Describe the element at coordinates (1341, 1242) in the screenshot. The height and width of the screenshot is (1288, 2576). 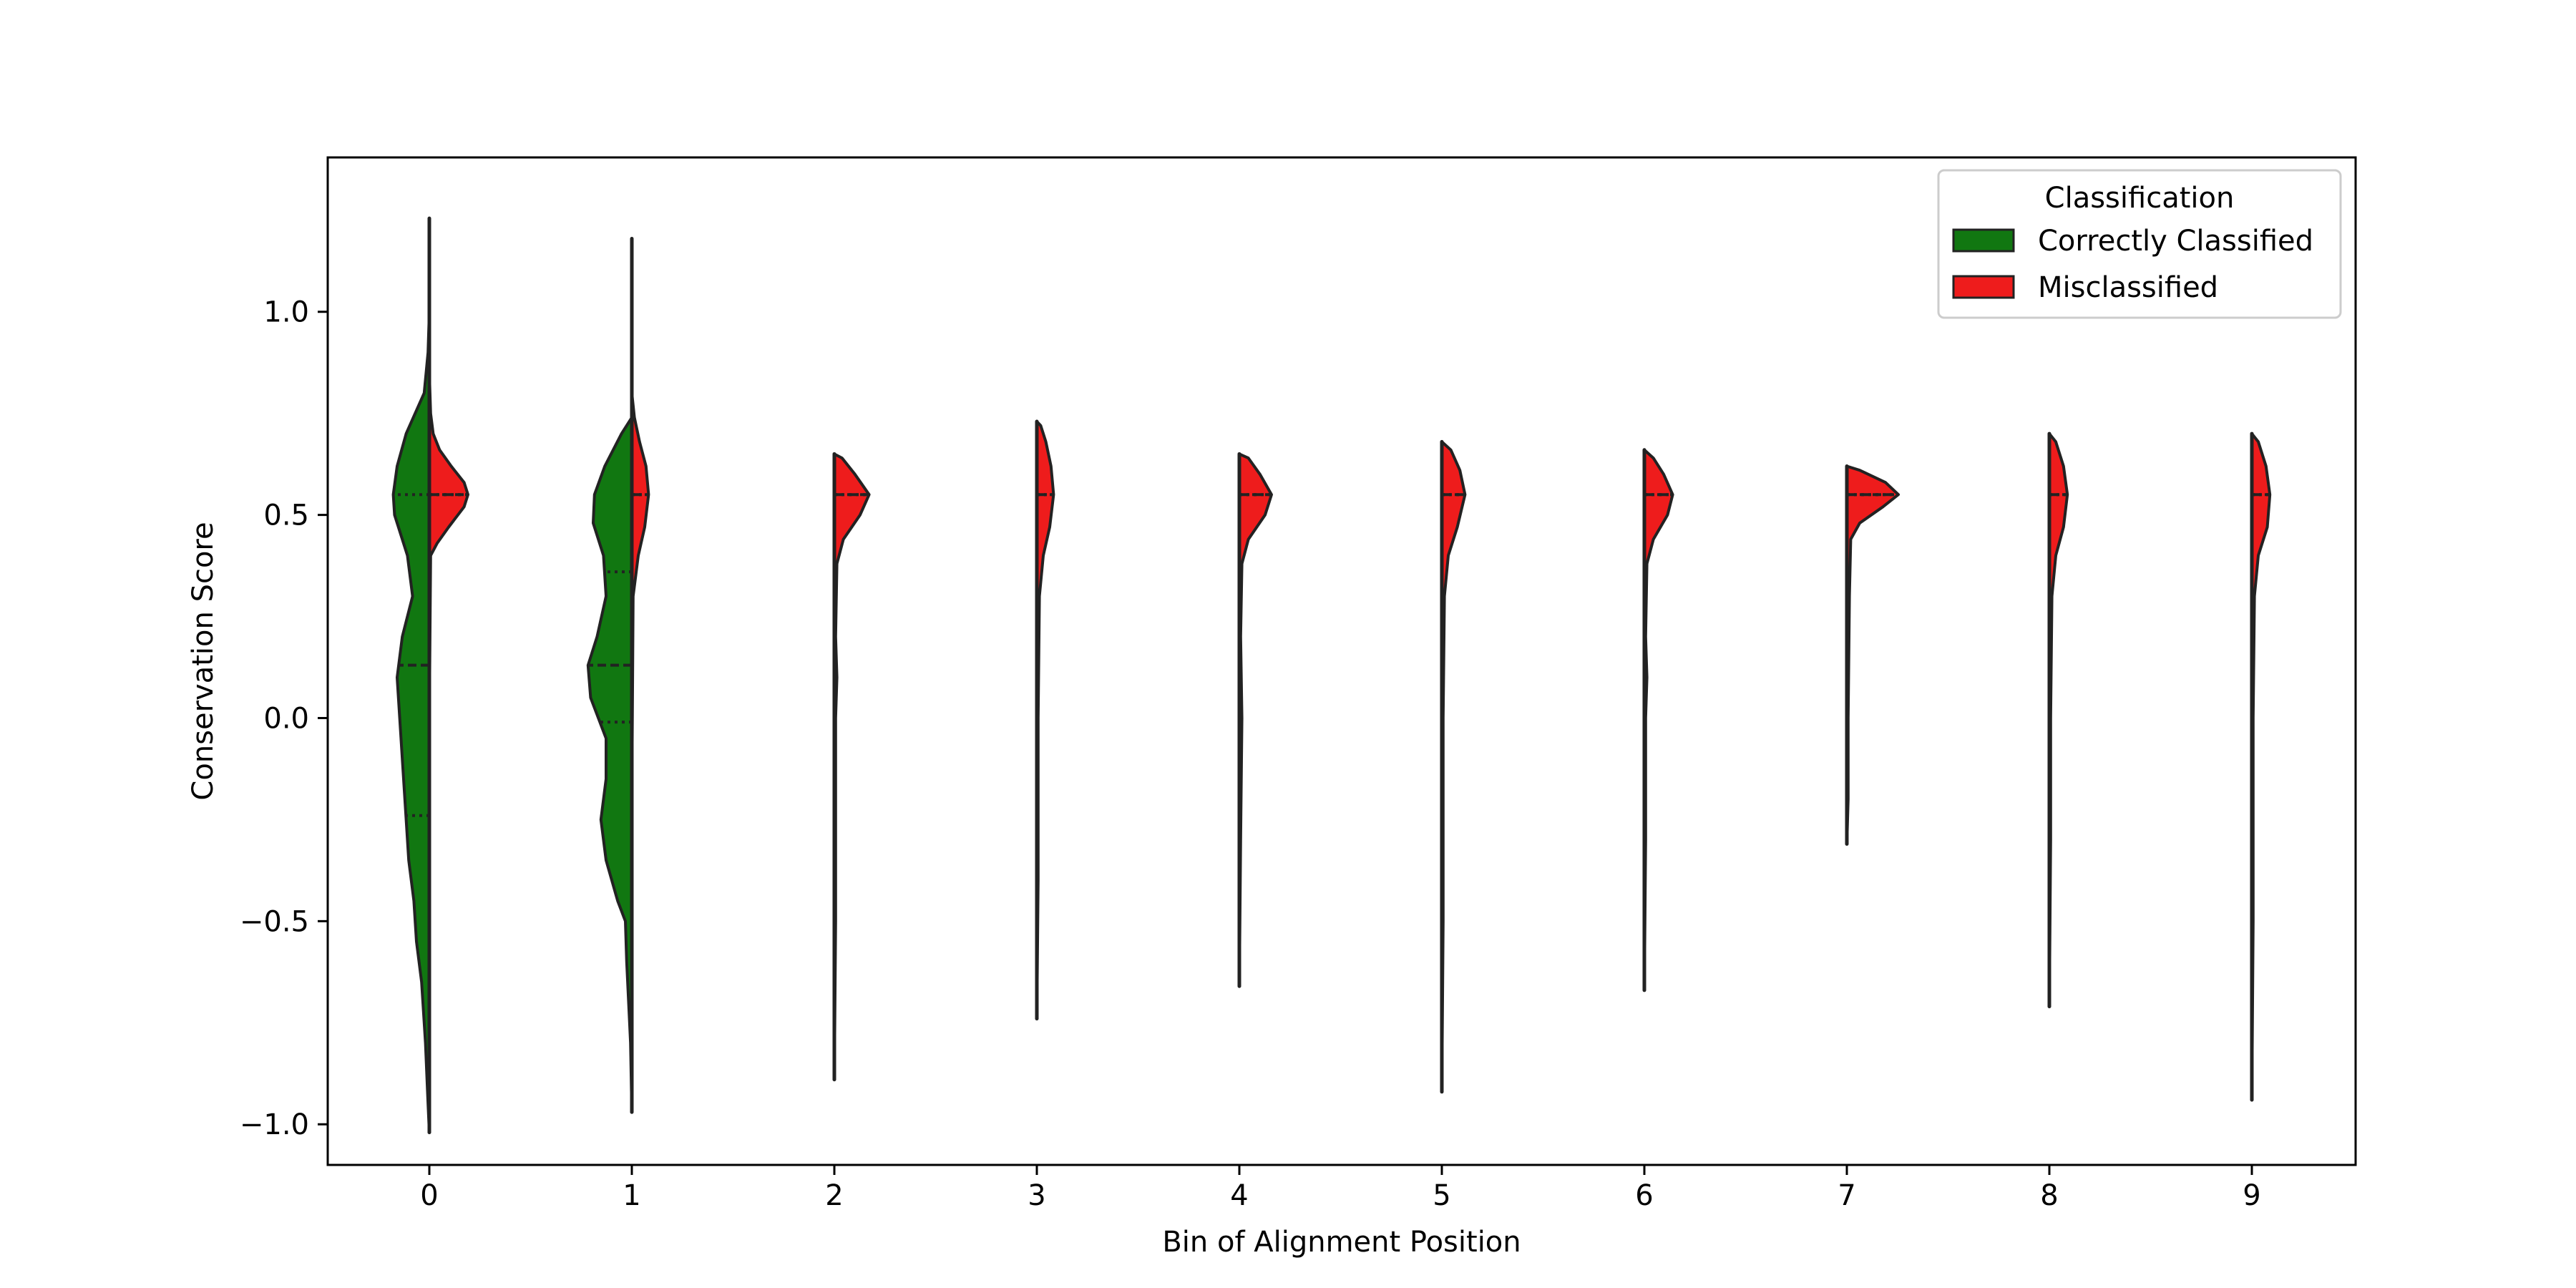
I see `x-axis-title: Bin of Alignment Position` at that location.